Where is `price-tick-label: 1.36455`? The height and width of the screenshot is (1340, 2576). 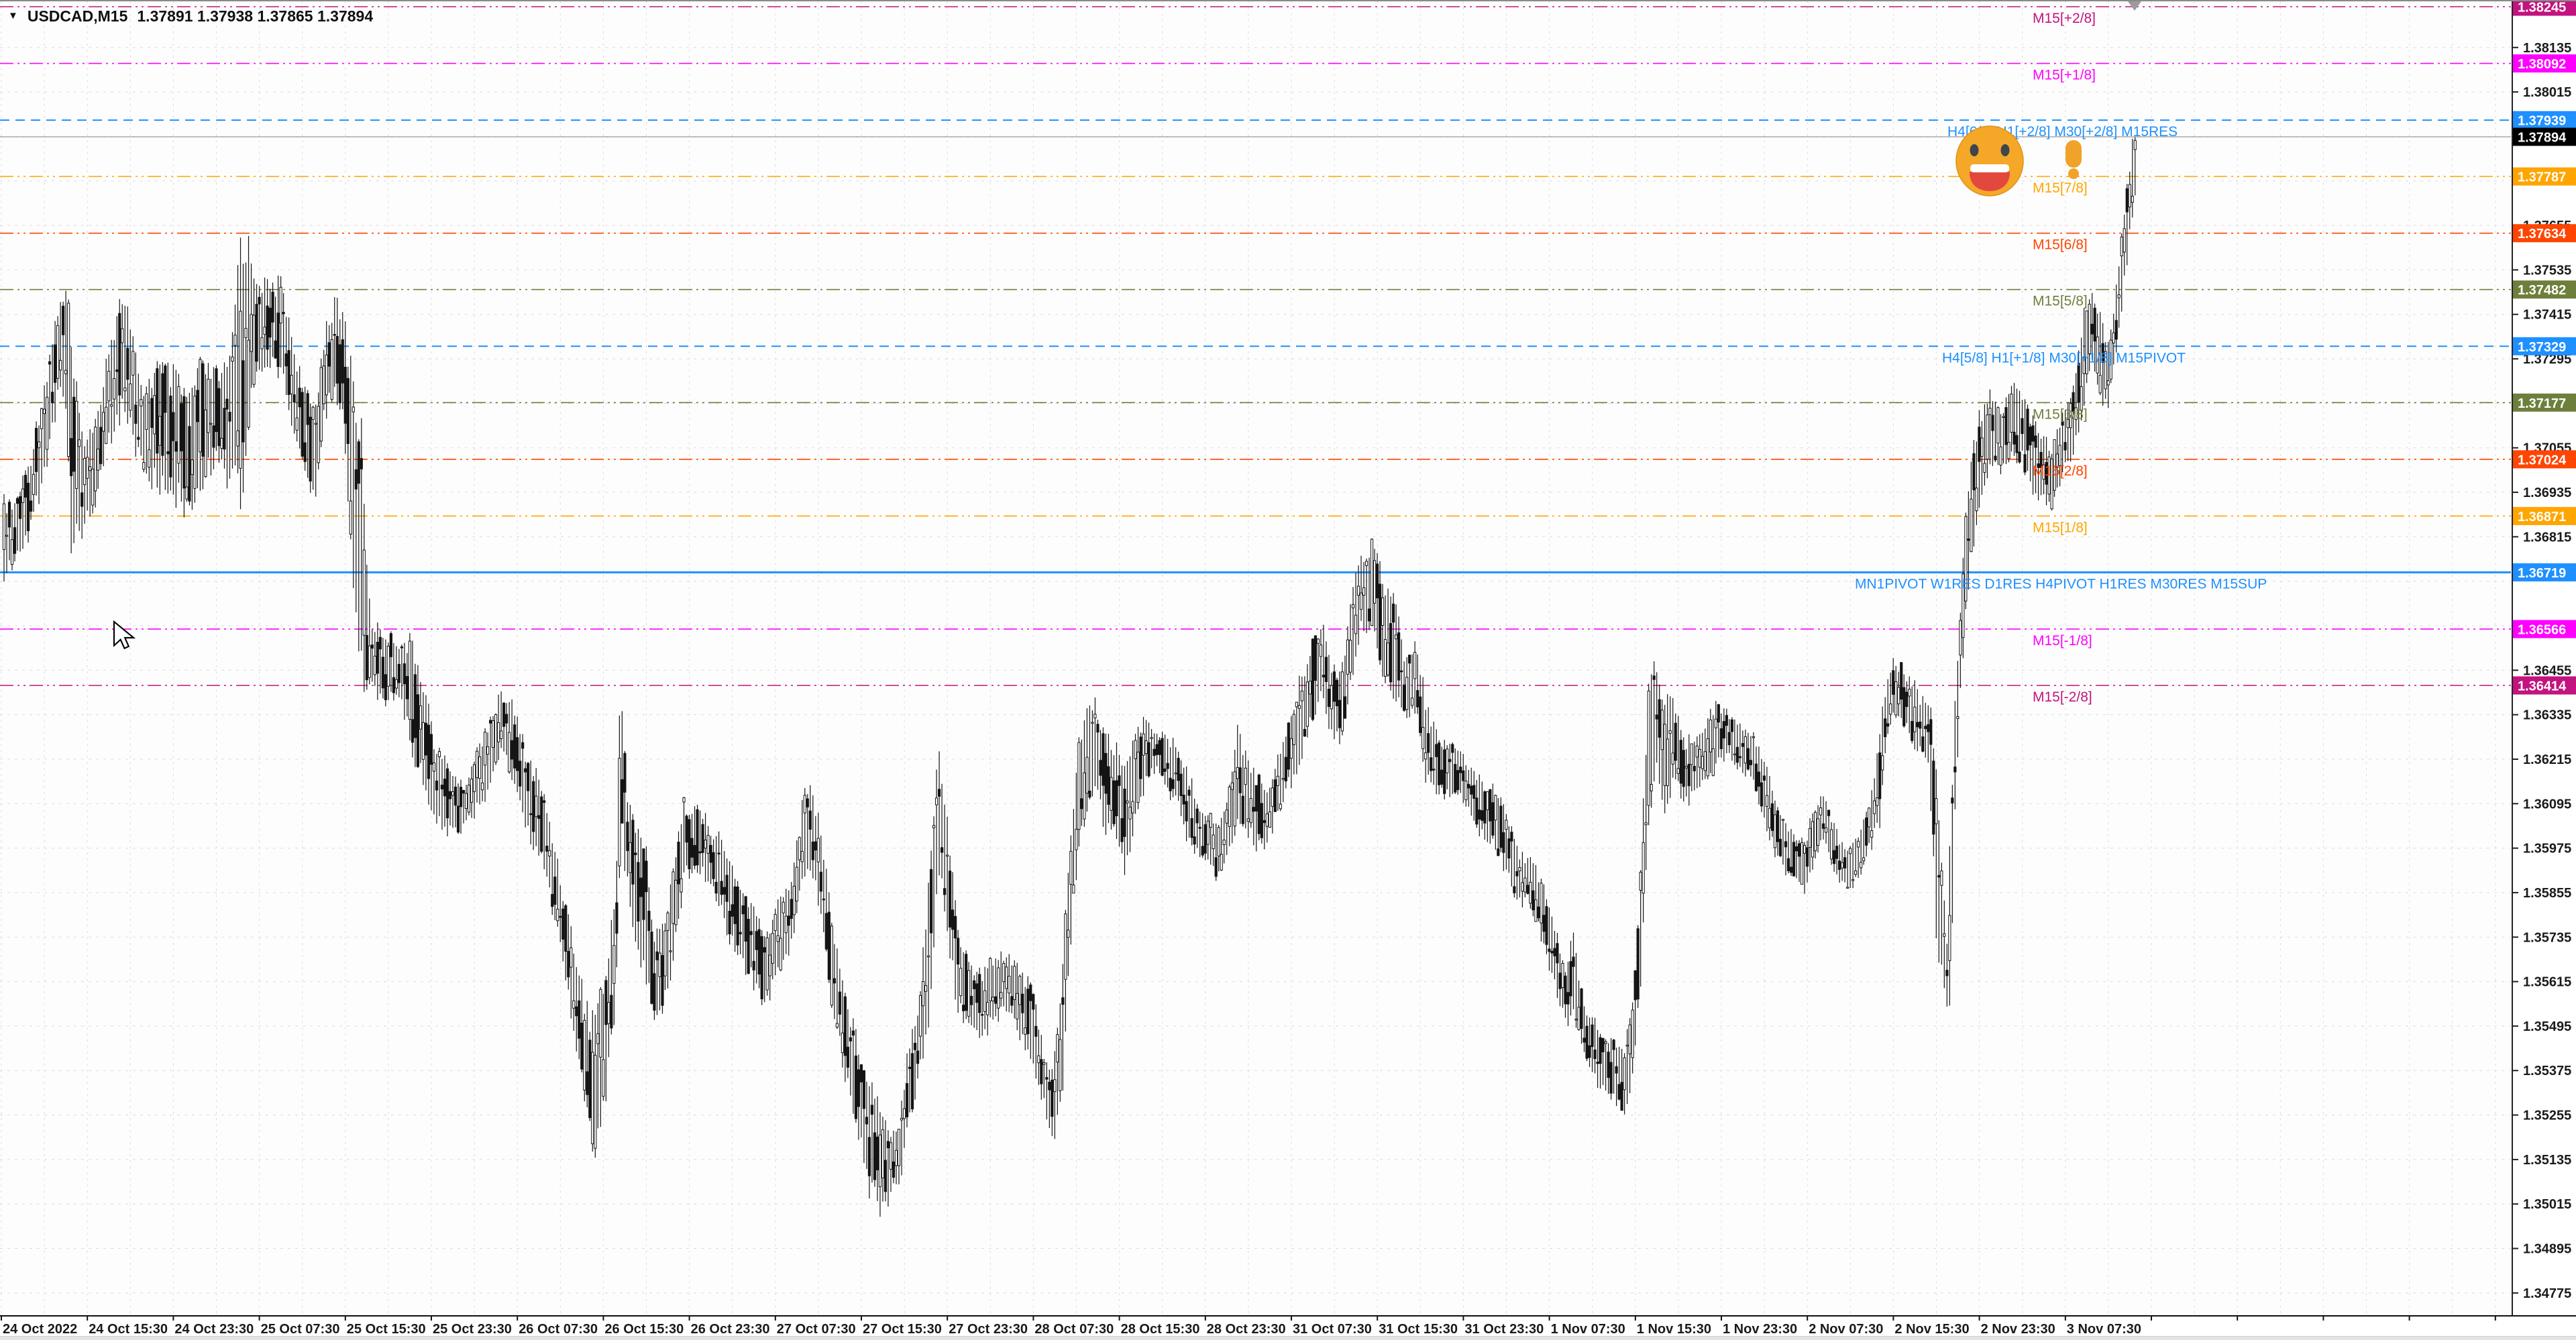
price-tick-label: 1.36455 is located at coordinates (2547, 670).